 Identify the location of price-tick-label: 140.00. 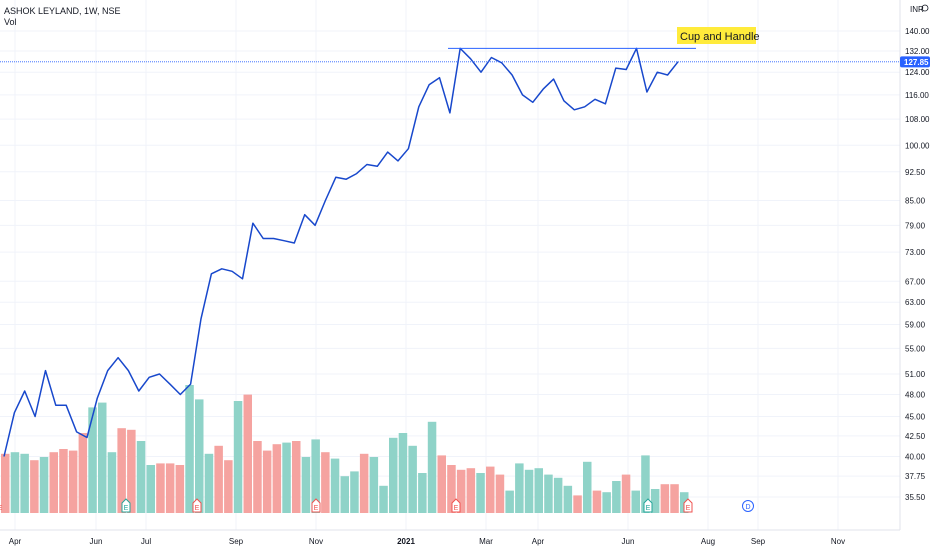
(917, 31).